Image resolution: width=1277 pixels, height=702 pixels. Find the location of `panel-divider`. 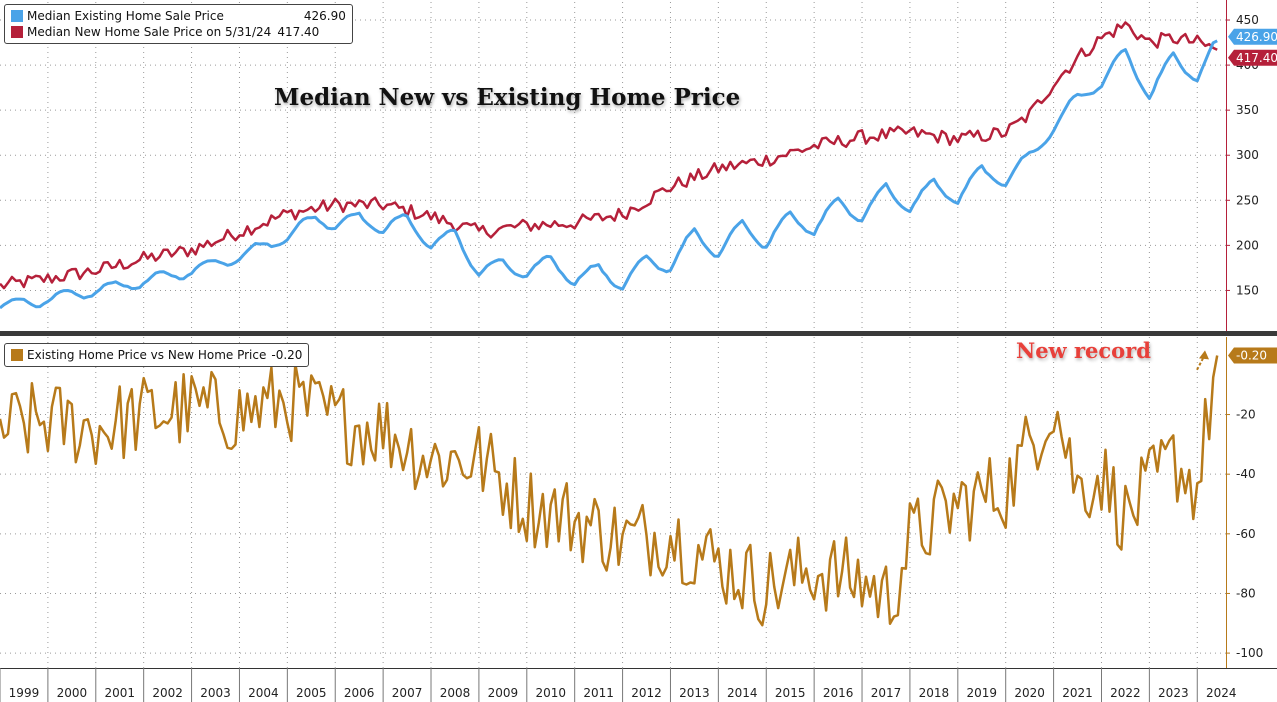

panel-divider is located at coordinates (638, 333).